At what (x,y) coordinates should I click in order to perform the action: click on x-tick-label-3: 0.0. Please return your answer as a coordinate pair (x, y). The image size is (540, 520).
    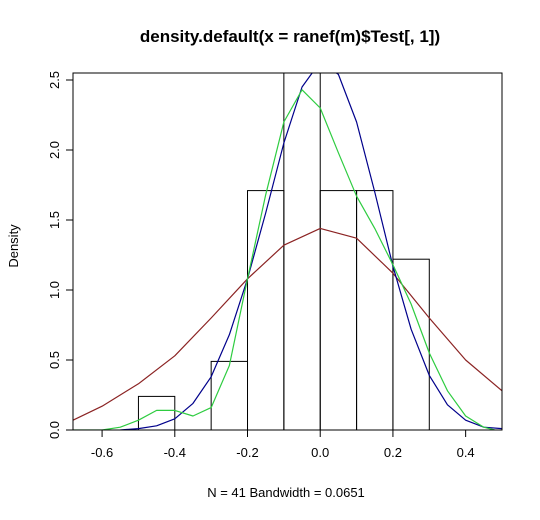
    Looking at the image, I should click on (320, 452).